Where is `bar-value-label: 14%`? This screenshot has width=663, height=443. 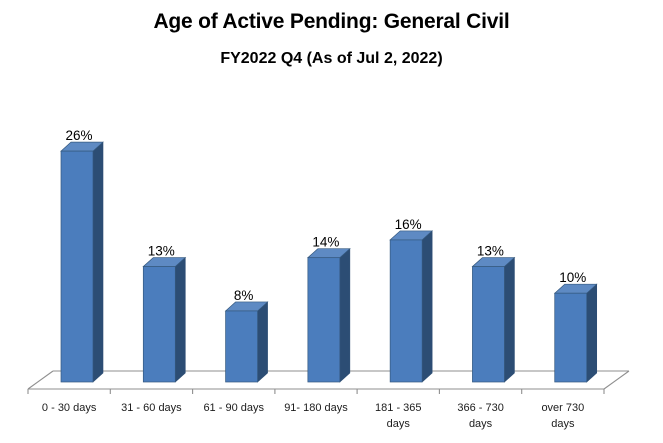 bar-value-label: 14% is located at coordinates (325, 242).